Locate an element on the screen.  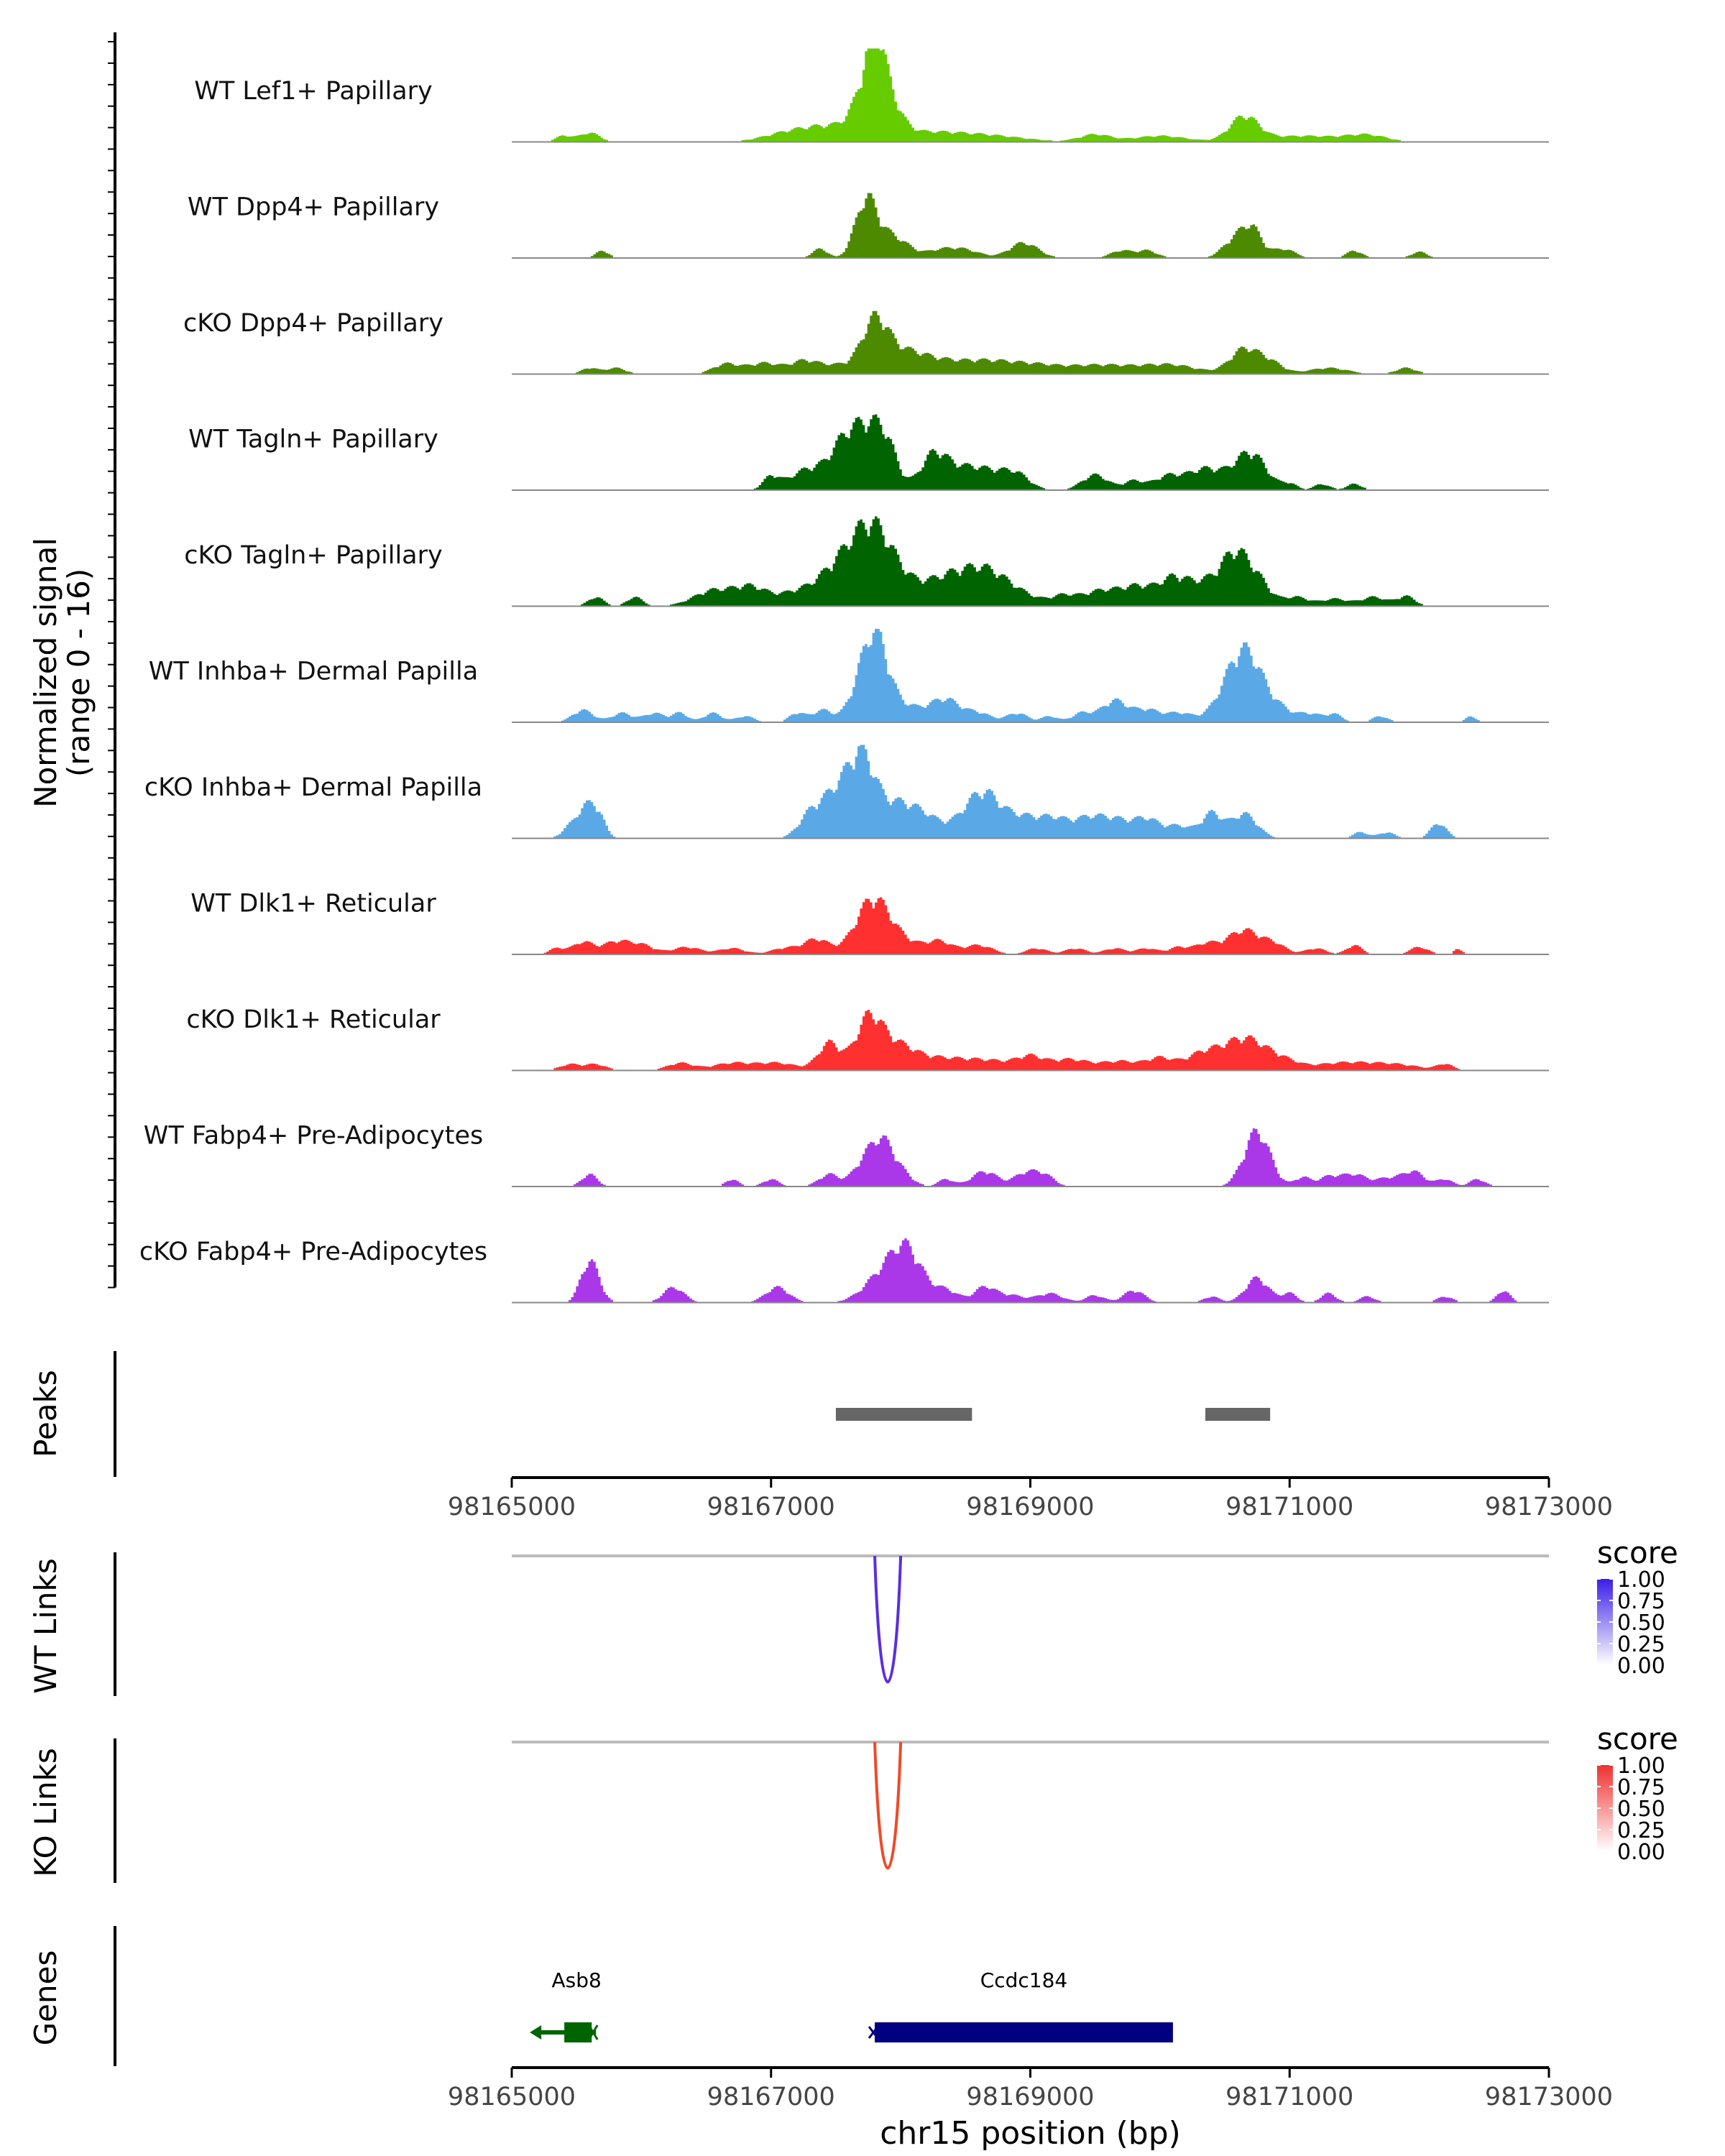
track-label: cKO Tagln+ Papillary is located at coordinates (313, 555).